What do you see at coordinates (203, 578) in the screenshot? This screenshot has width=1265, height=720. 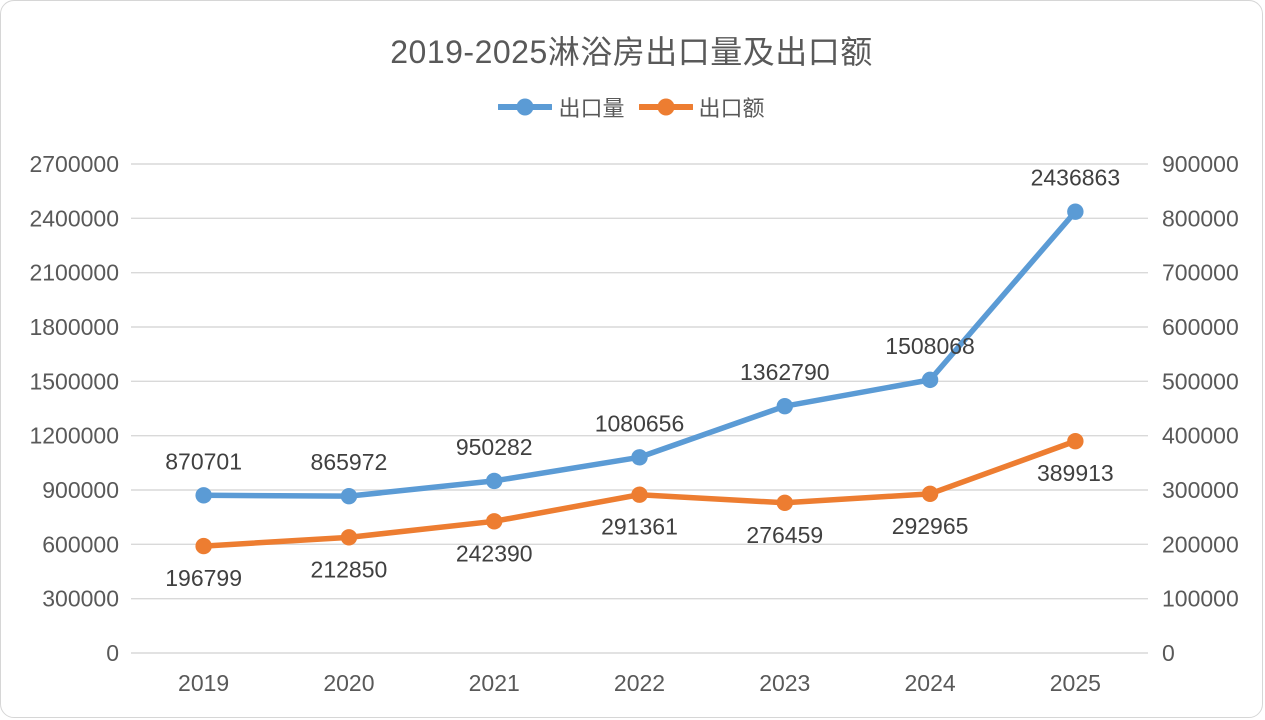 I see `data-point-label: 196799` at bounding box center [203, 578].